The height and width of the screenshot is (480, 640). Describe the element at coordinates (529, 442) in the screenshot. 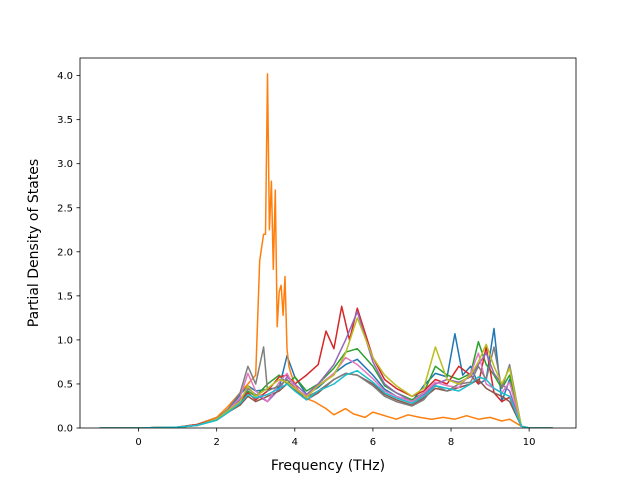

I see `x-tick-label: 10` at that location.